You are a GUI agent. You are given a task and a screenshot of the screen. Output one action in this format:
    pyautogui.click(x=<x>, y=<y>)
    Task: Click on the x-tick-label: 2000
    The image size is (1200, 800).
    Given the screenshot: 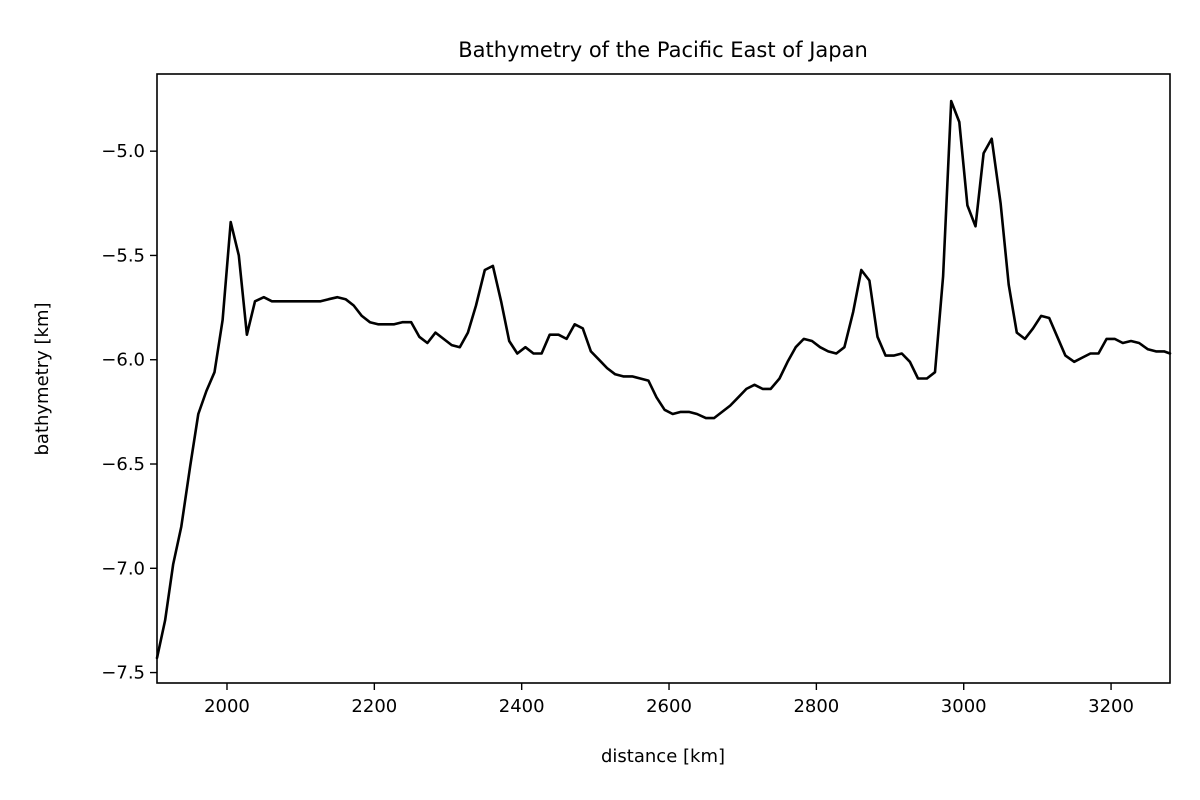 What is the action you would take?
    pyautogui.click(x=227, y=706)
    